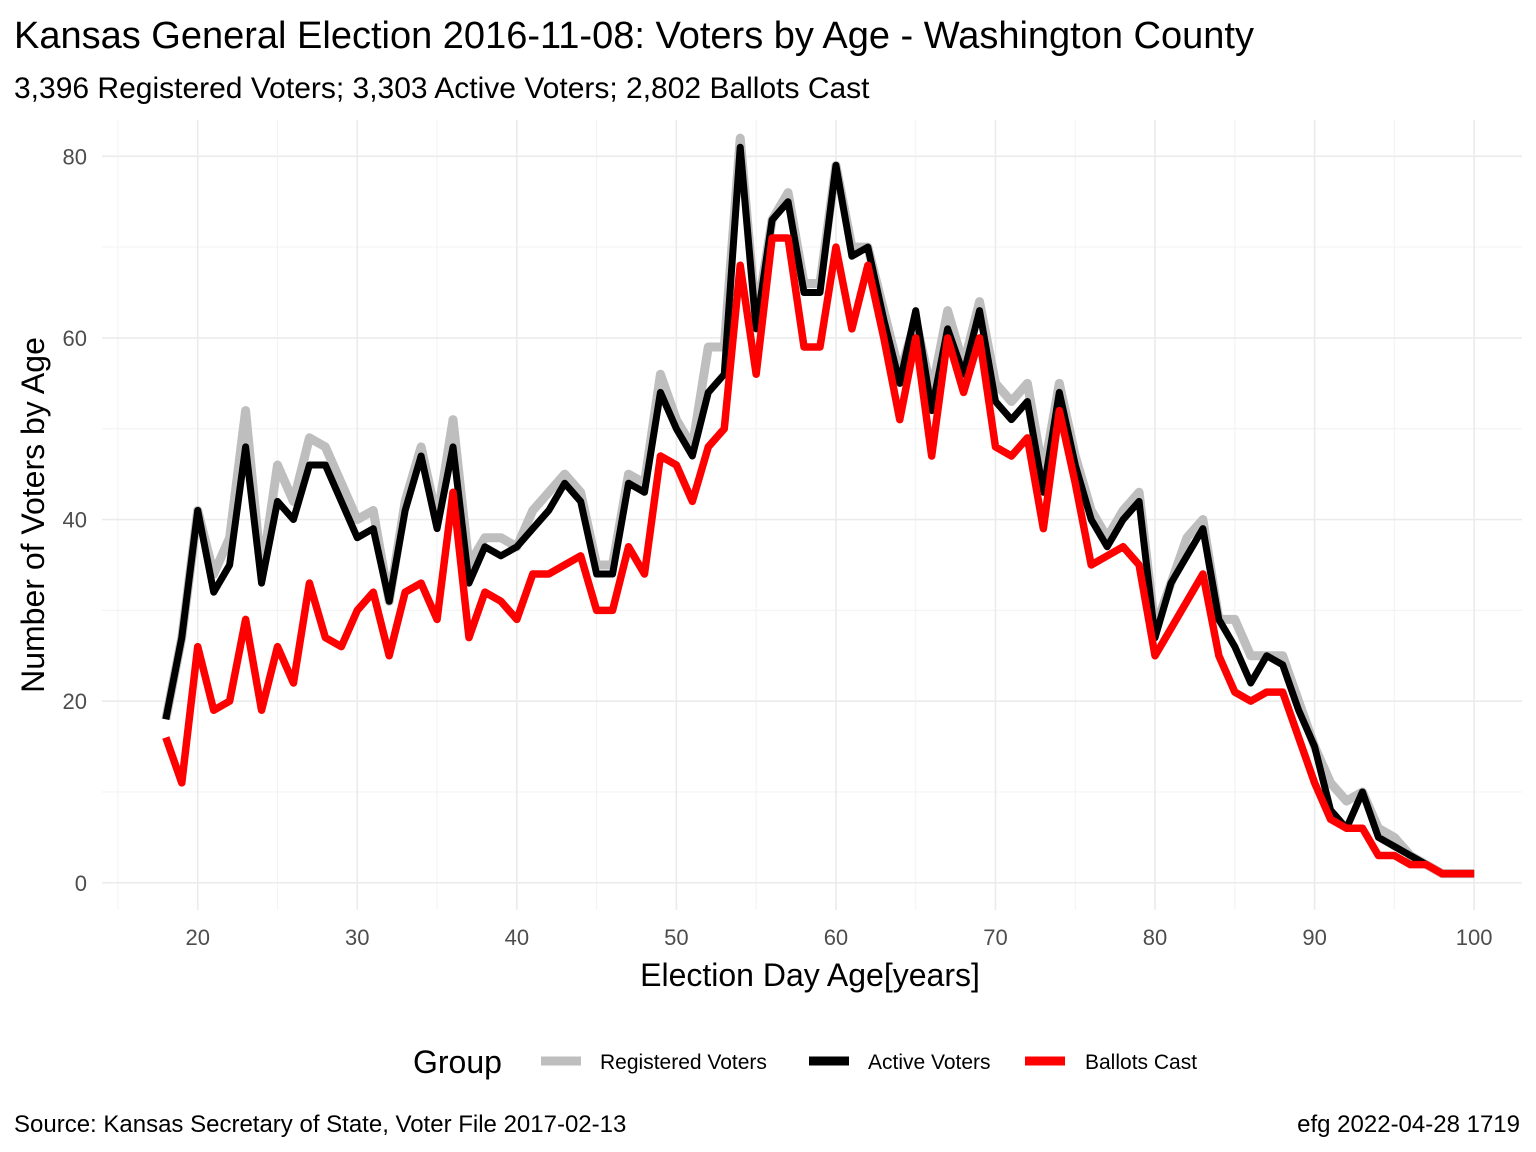 The width and height of the screenshot is (1536, 1152). Describe the element at coordinates (75, 156) in the screenshot. I see `y-tick-label: 80` at that location.